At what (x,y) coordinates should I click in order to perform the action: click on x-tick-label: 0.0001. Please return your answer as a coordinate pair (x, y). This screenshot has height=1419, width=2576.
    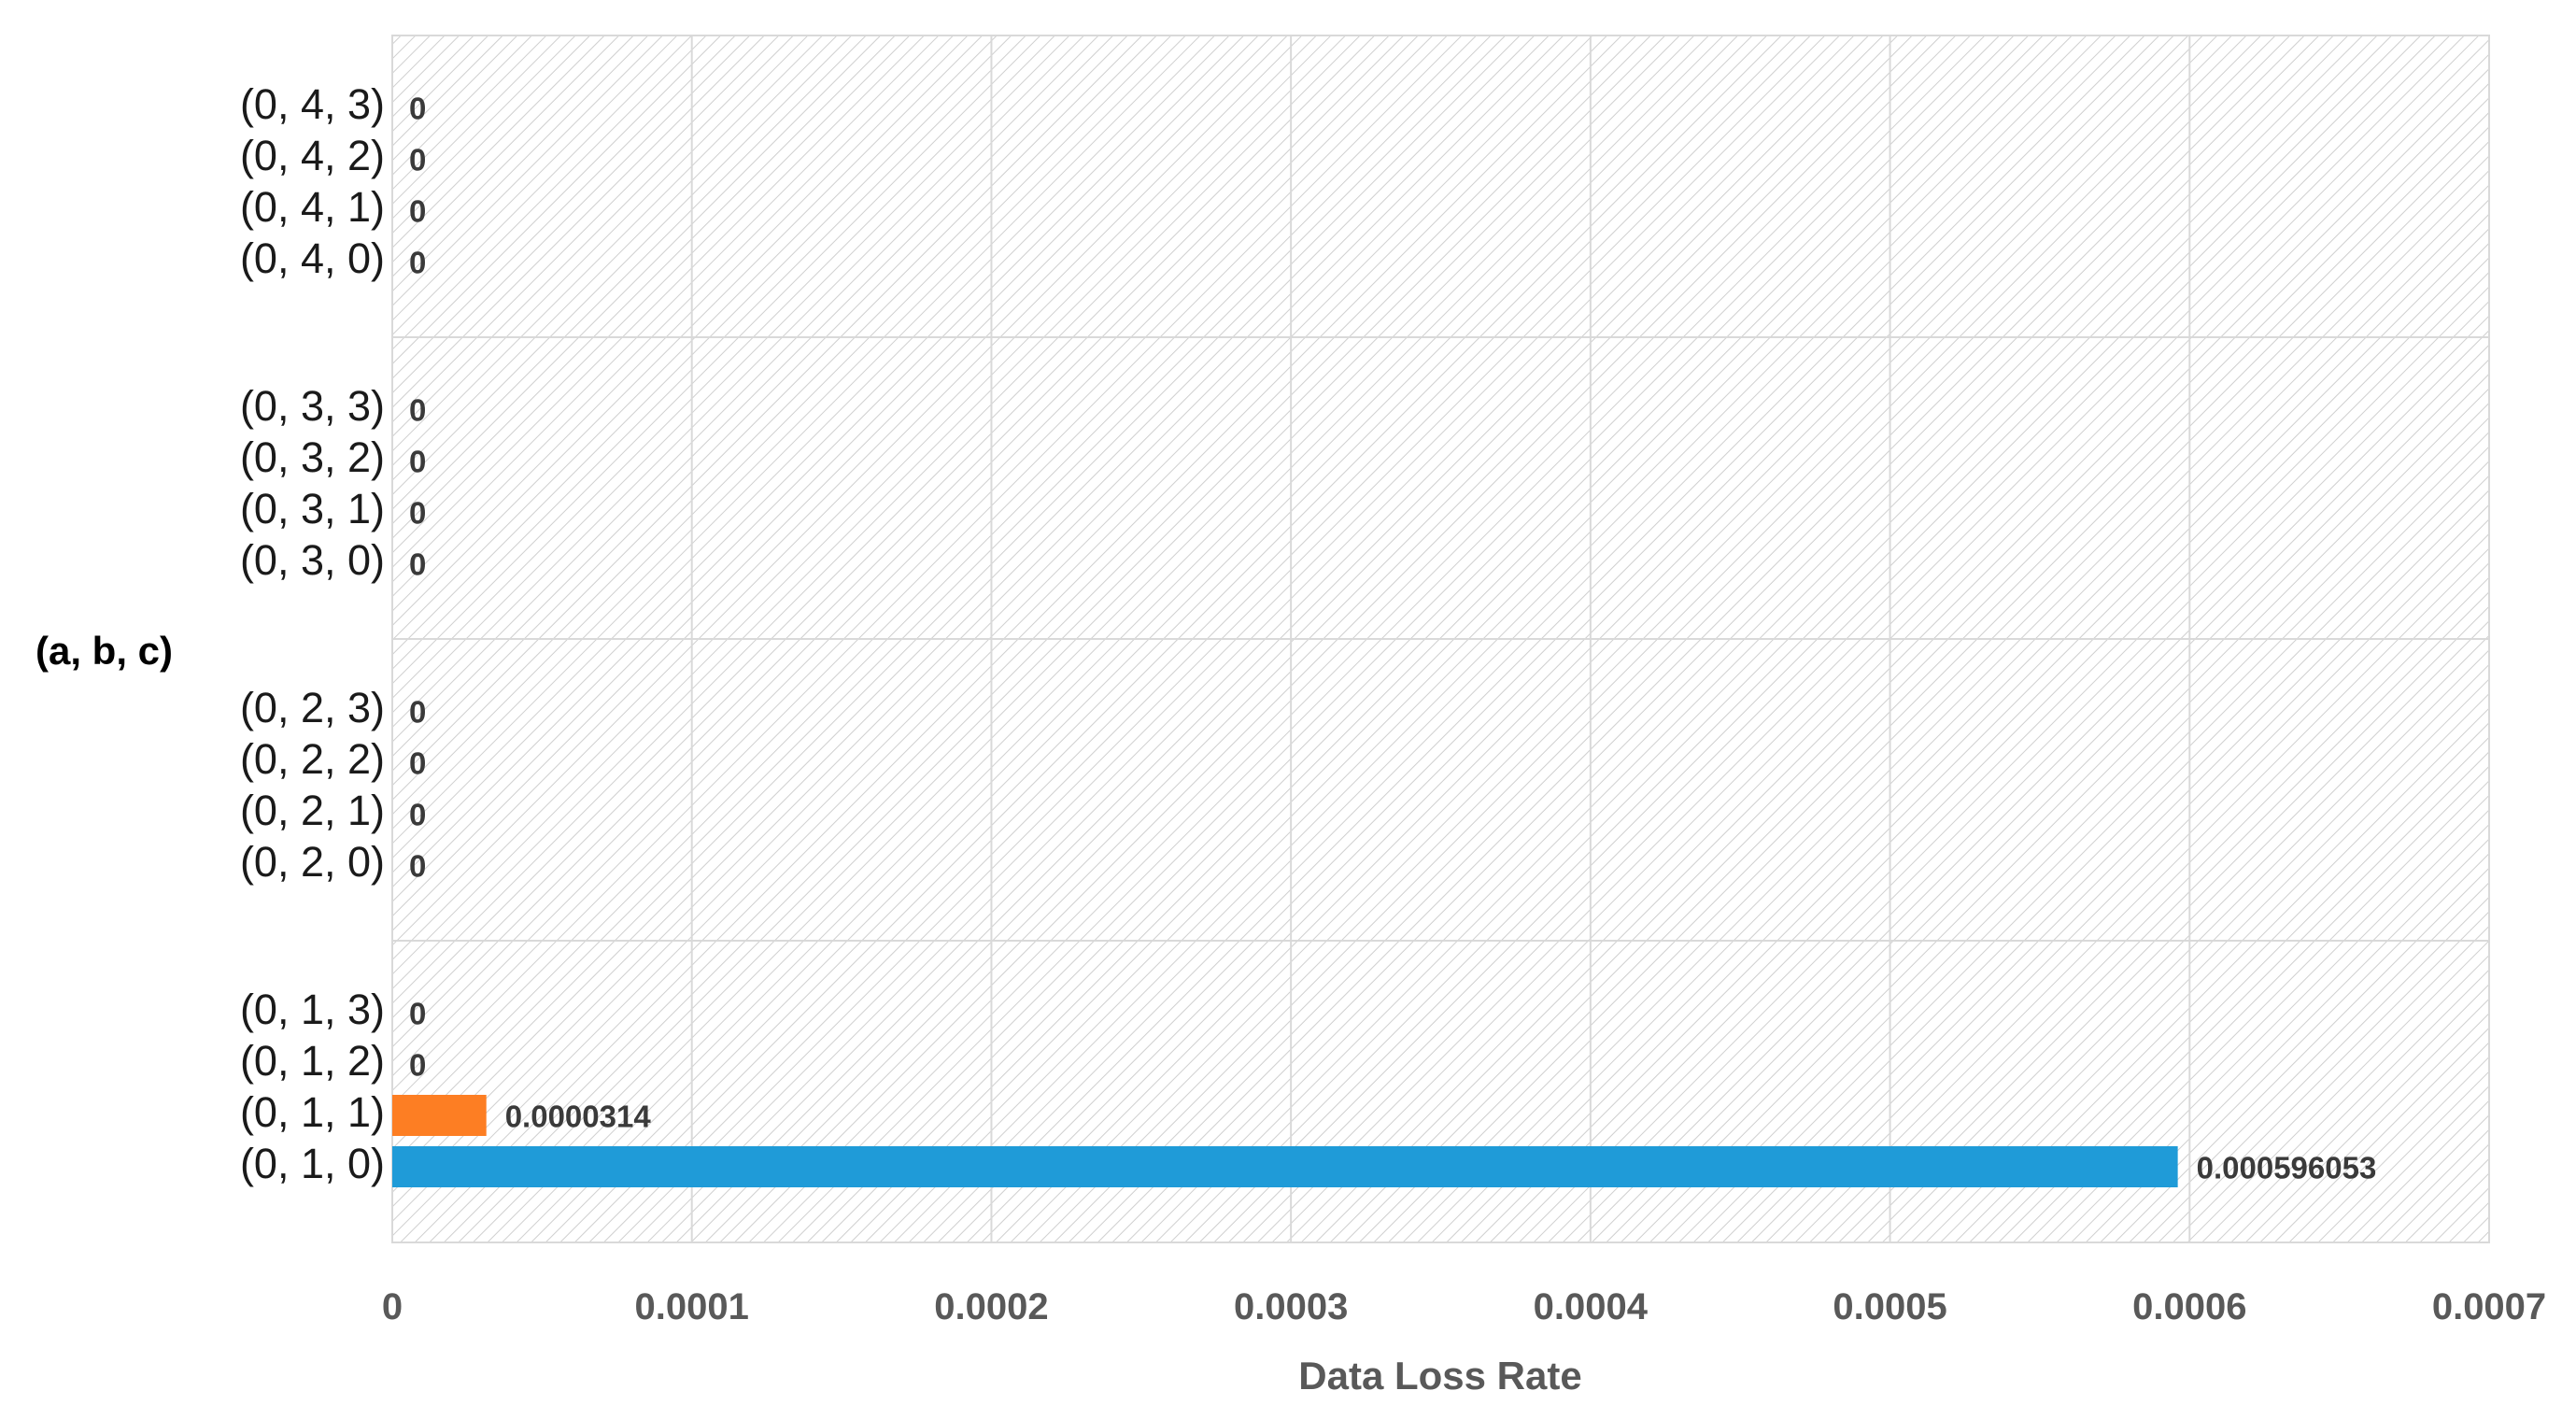
    Looking at the image, I should click on (692, 1306).